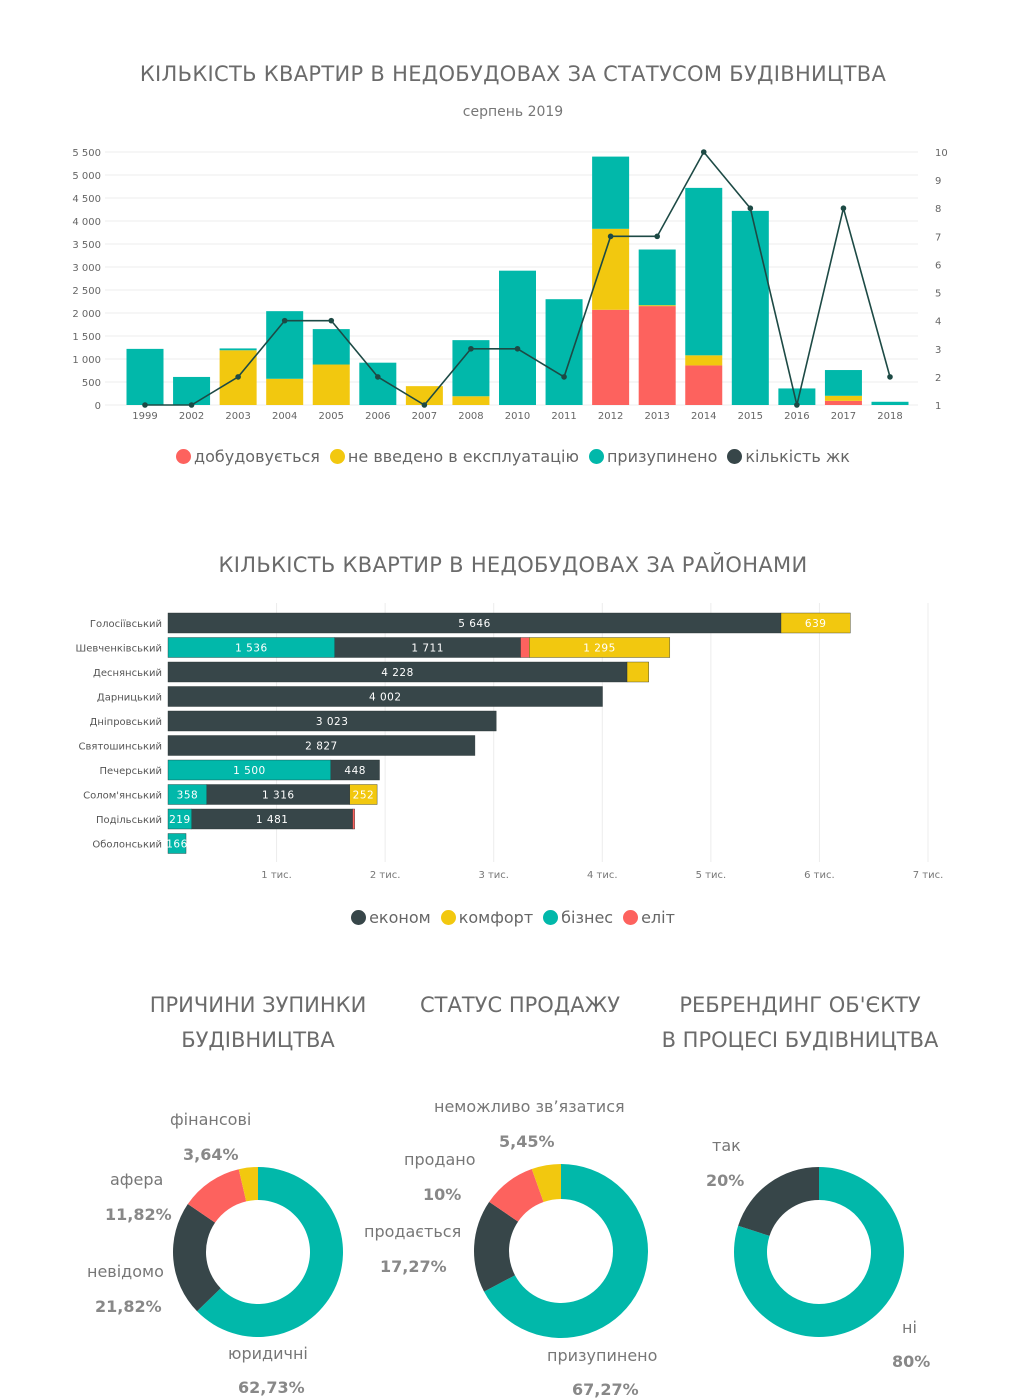 This screenshot has width=1026, height=1399. What do you see at coordinates (909, 1327) in the screenshot?
I see `slice-label: ні` at bounding box center [909, 1327].